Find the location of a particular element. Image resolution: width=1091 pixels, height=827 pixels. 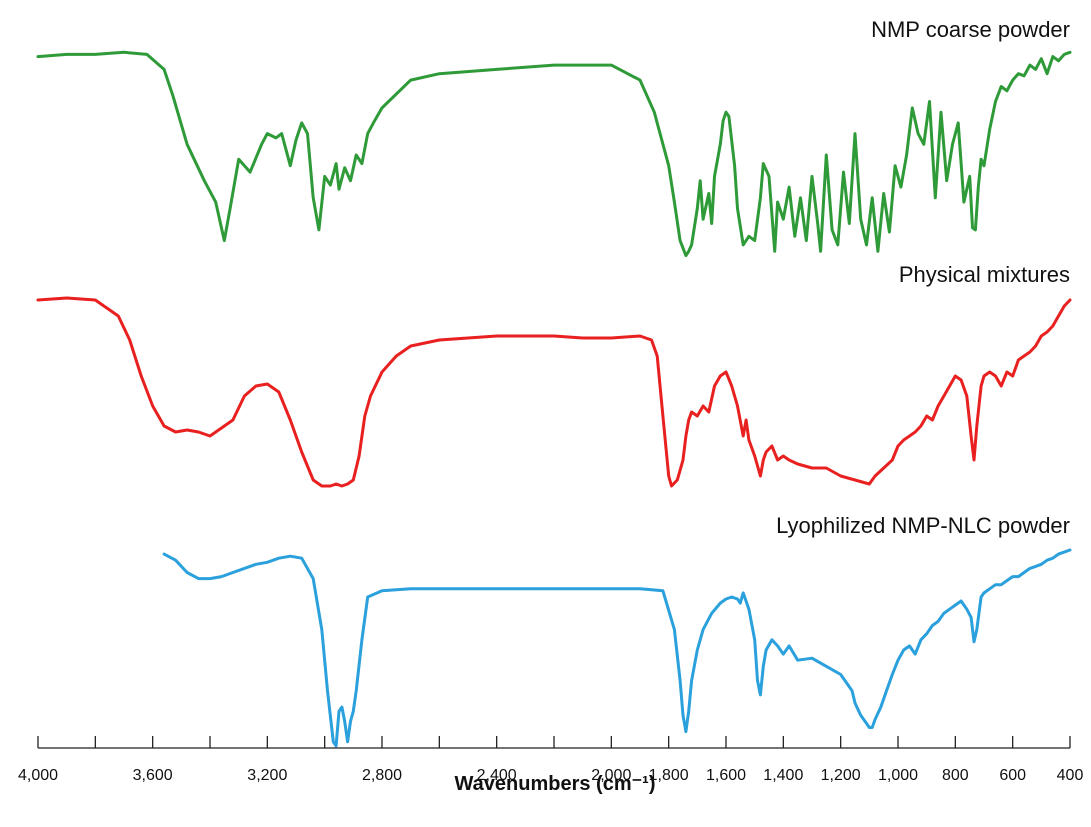

x-axis-title: Wavenumbers (cm⁻¹) is located at coordinates (555, 784).